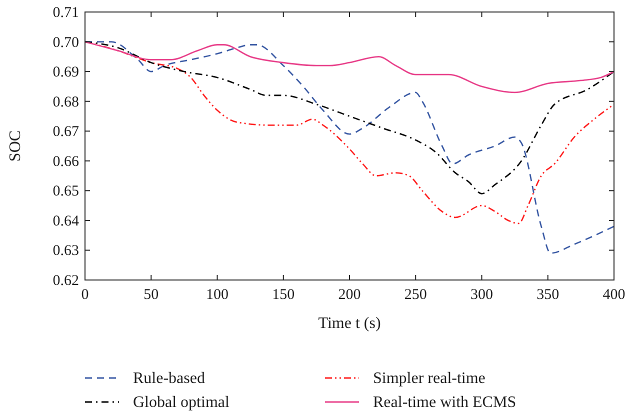 The width and height of the screenshot is (627, 417). I want to click on x-tick-label: 350, so click(548, 295).